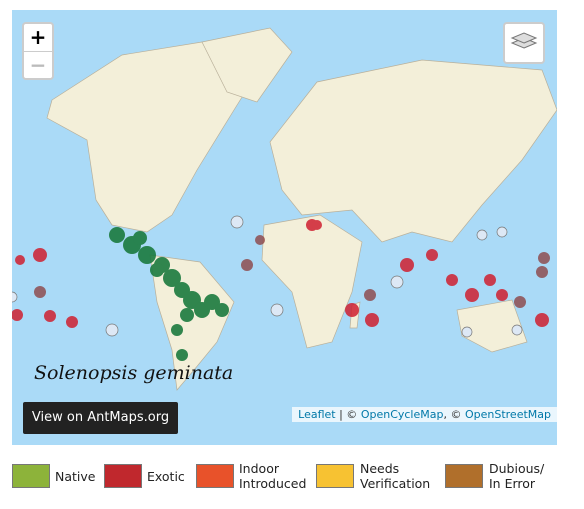 This screenshot has width=584, height=509. What do you see at coordinates (312, 281) in the screenshot?
I see `africa` at bounding box center [312, 281].